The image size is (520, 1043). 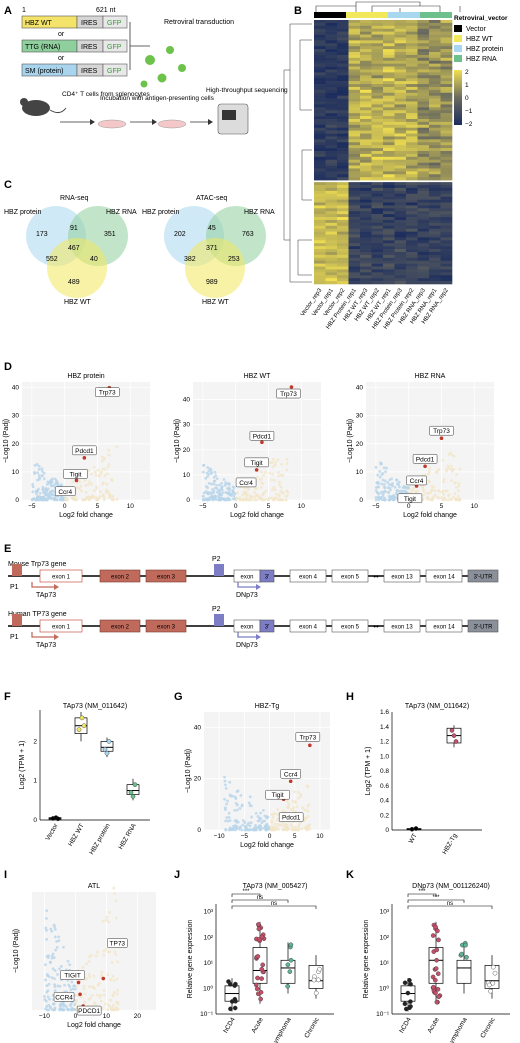 I want to click on svg-text: −2, so click(x=469, y=124).